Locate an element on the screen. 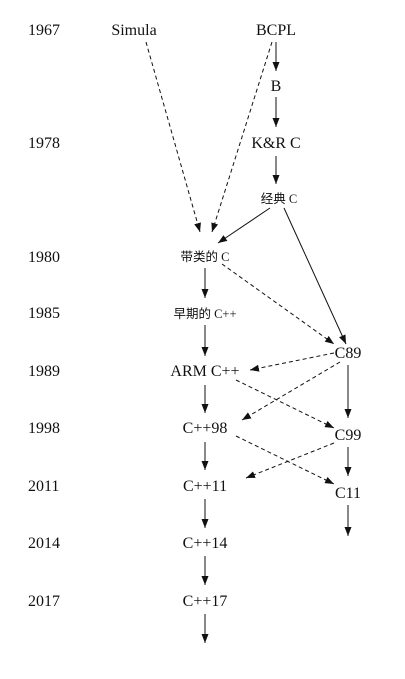 This screenshot has width=405, height=679. node-cpp11: C++11 is located at coordinates (205, 486).